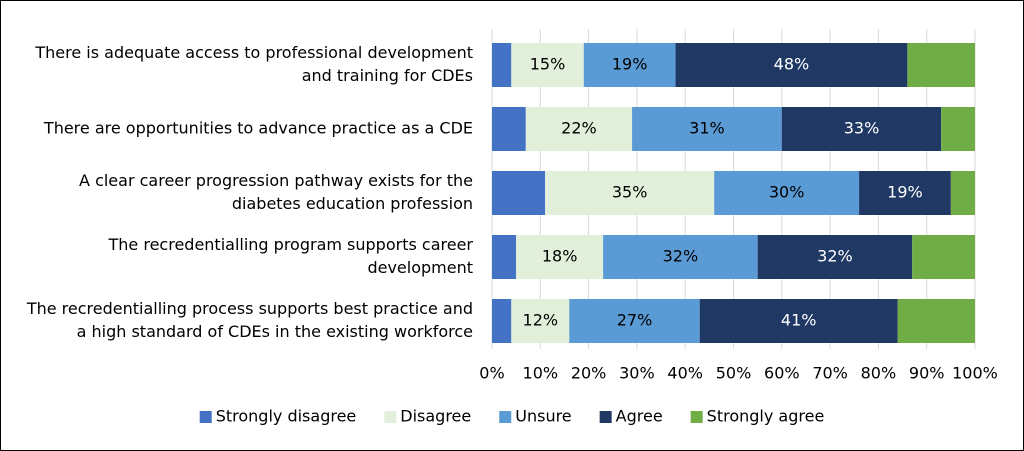  I want to click on legend-label: Strongly agree, so click(766, 416).